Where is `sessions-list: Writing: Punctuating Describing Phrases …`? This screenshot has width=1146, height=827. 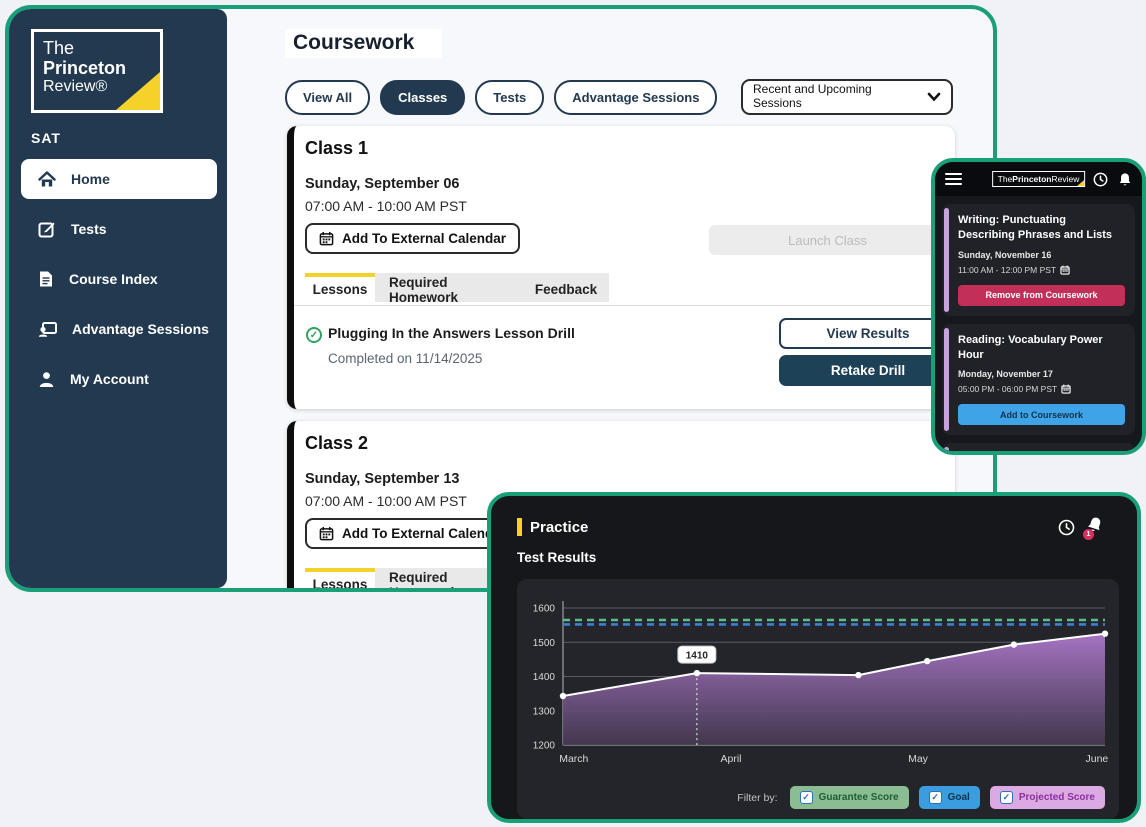 sessions-list: Writing: Punctuating Describing Phrases … is located at coordinates (1038, 325).